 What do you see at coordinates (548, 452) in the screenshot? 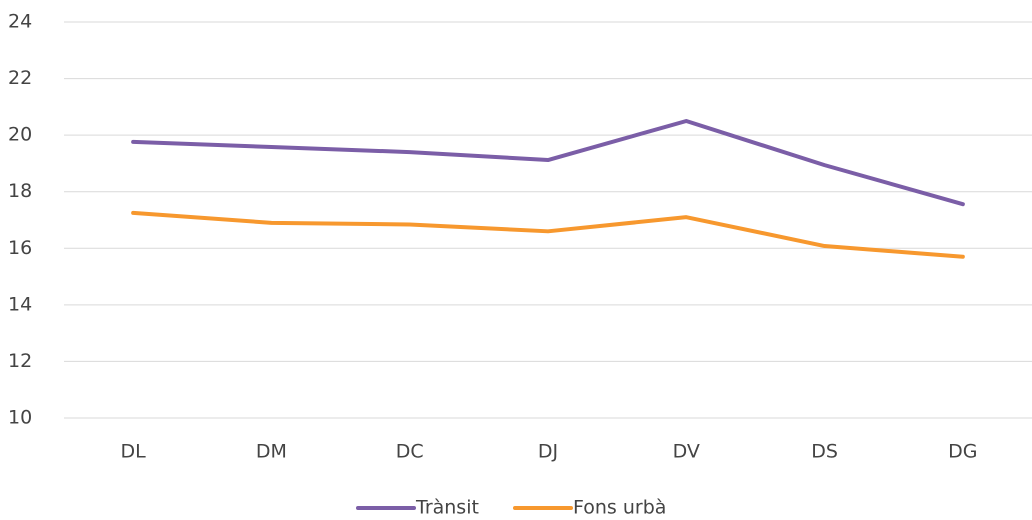
I see `x-tick-label: DJ` at bounding box center [548, 452].